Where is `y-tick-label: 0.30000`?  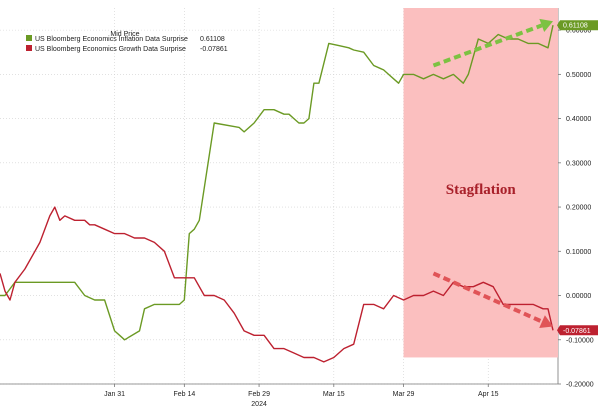 y-tick-label: 0.30000 is located at coordinates (578, 163).